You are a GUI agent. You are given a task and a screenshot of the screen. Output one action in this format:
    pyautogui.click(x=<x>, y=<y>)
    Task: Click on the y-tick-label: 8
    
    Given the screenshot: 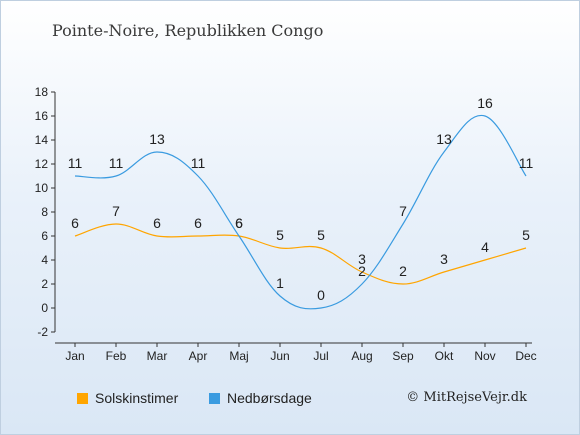 What is the action you would take?
    pyautogui.click(x=44, y=212)
    